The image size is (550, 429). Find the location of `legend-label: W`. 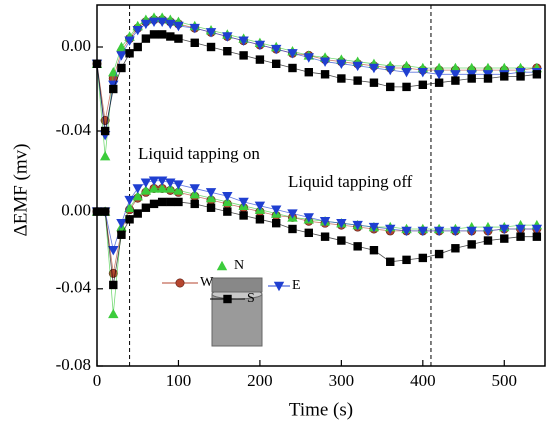

legend-label: W is located at coordinates (207, 282).